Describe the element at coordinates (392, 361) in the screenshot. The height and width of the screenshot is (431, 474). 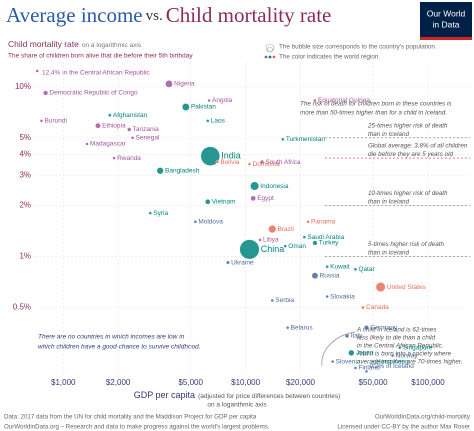
I see `point-label: Hong Kong` at that location.